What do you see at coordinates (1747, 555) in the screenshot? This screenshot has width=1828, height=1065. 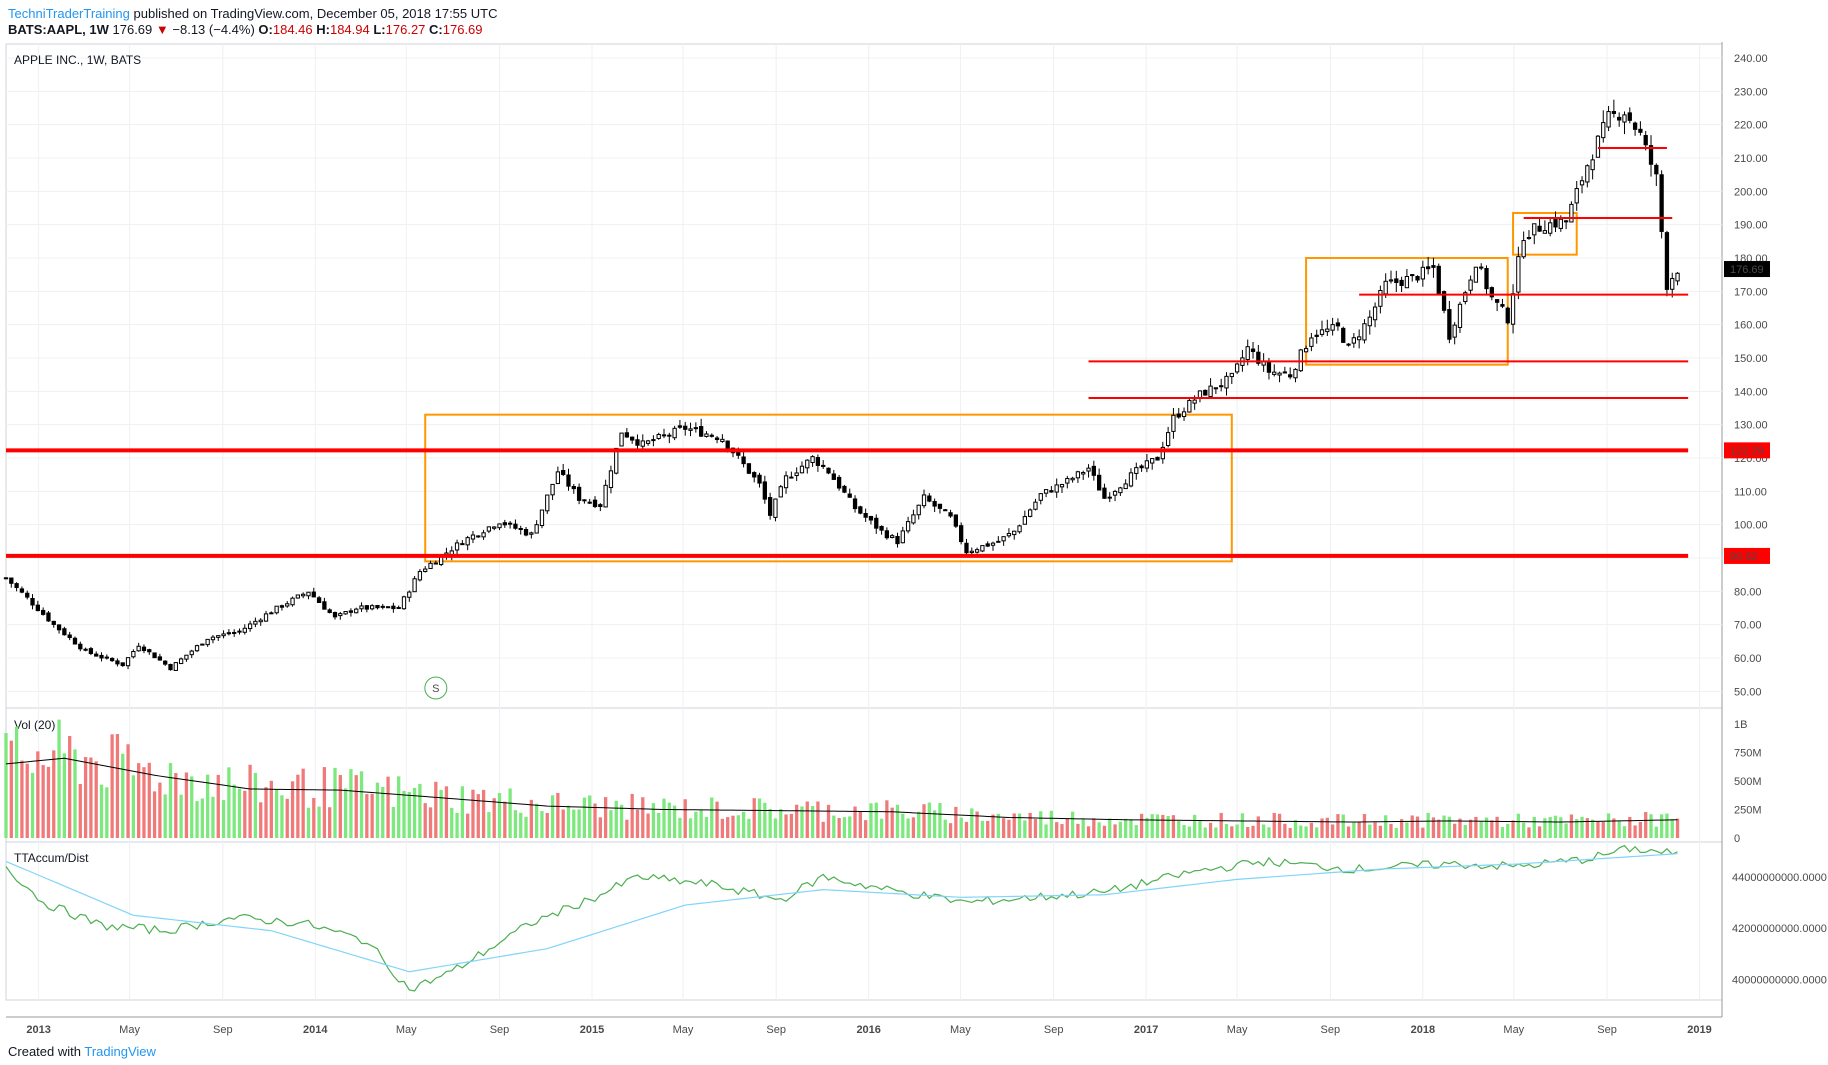 I see `level-label-bg` at bounding box center [1747, 555].